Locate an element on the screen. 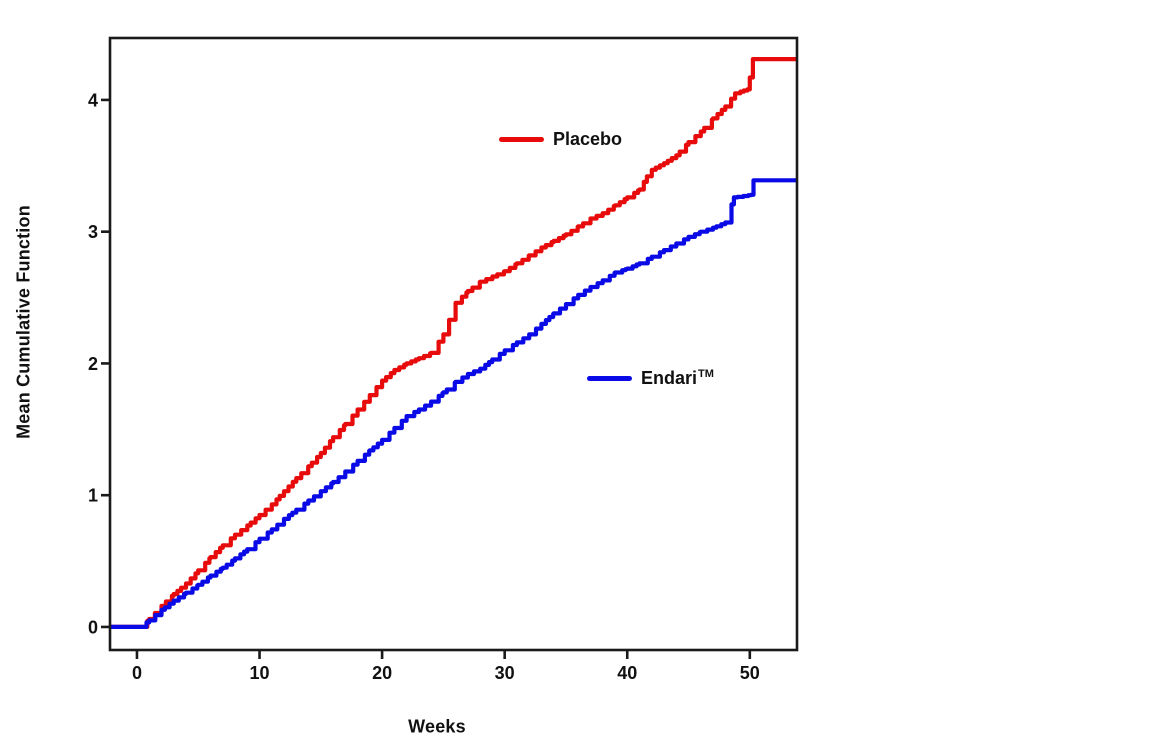 This screenshot has width=1152, height=756. legend-placebo-label: Placebo is located at coordinates (588, 139).